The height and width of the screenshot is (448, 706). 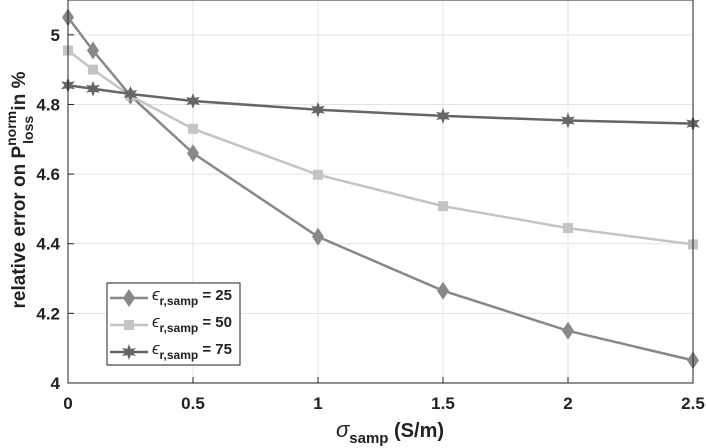 I want to click on legend-label-value: = 25, so click(x=215, y=295).